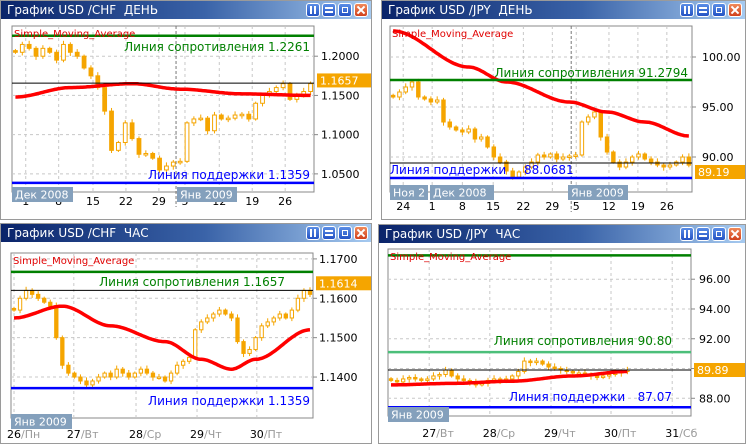  What do you see at coordinates (126, 201) in the screenshot?
I see `x-tick-label: 22` at bounding box center [126, 201].